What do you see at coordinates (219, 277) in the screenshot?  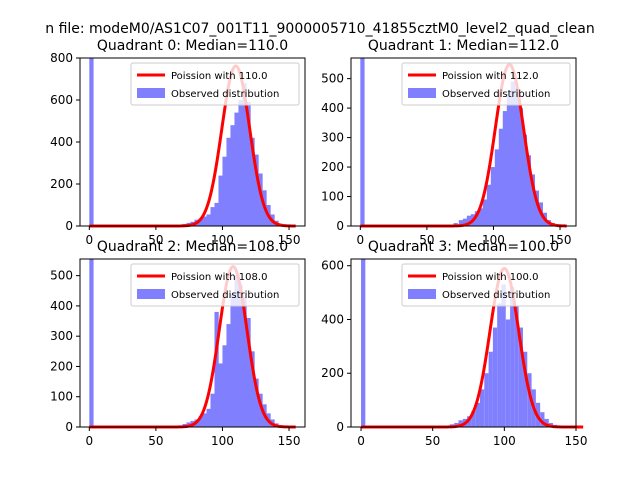 I see `legend-label-poisson: Poission with 108.0` at bounding box center [219, 277].